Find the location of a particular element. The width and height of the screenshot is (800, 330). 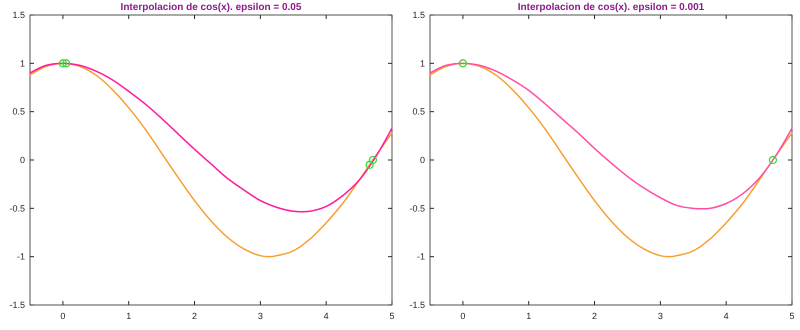

chart-title: Interpolacion de cos(x). epsilon = 0.05 is located at coordinates (211, 7).